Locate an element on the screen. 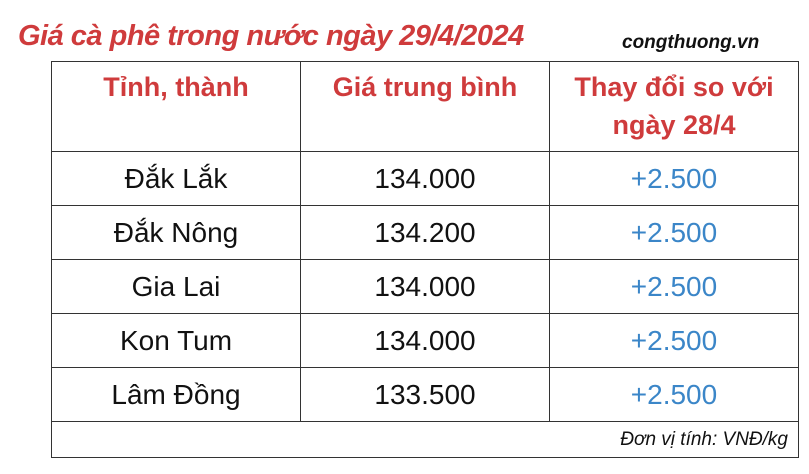 Image resolution: width=809 pixels, height=474 pixels. cell-province: Đắk Nông is located at coordinates (176, 232).